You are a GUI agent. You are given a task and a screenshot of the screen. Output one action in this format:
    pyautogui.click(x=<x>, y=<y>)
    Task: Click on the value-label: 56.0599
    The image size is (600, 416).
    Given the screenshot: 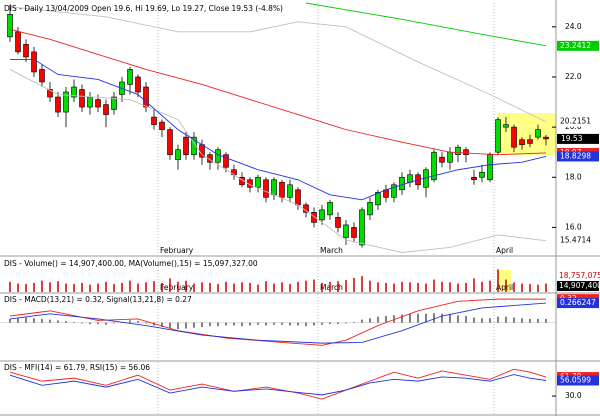 What is the action you would take?
    pyautogui.click(x=575, y=379)
    